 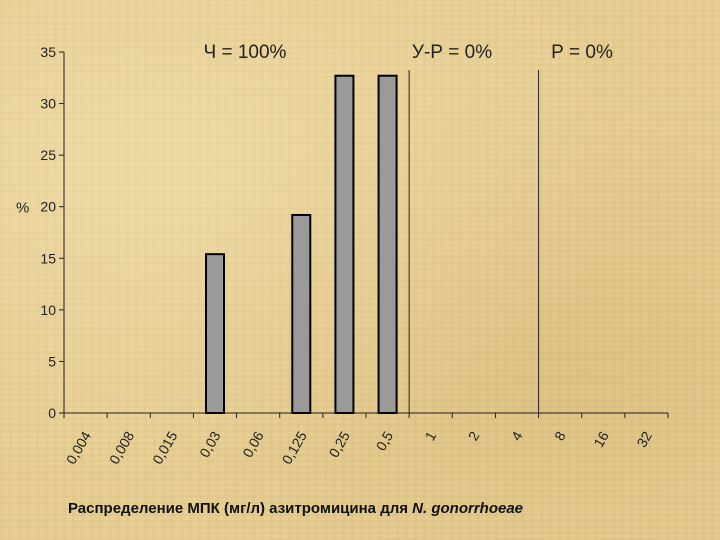 I want to click on x-tick-label: 4, so click(x=517, y=435).